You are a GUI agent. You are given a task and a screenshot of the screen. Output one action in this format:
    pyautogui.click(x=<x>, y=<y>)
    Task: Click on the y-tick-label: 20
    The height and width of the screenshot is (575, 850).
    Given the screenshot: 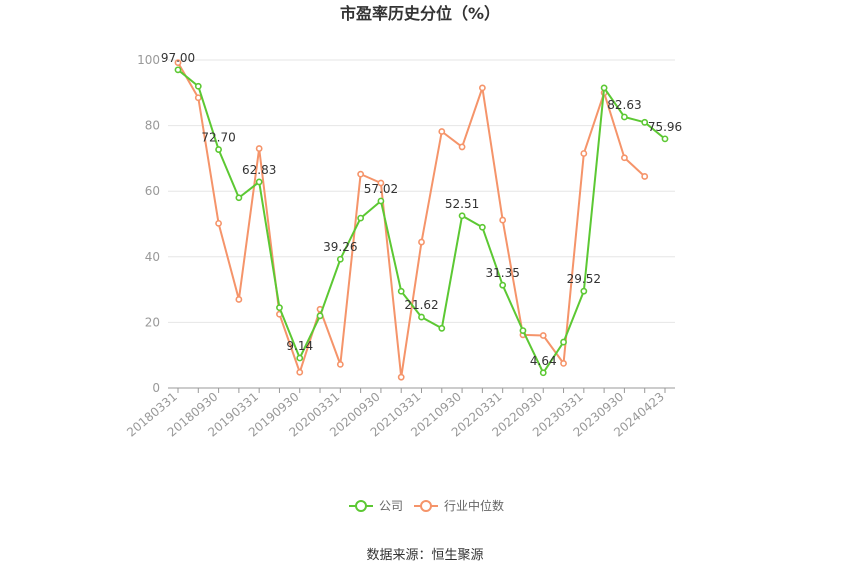 What is the action you would take?
    pyautogui.click(x=152, y=322)
    